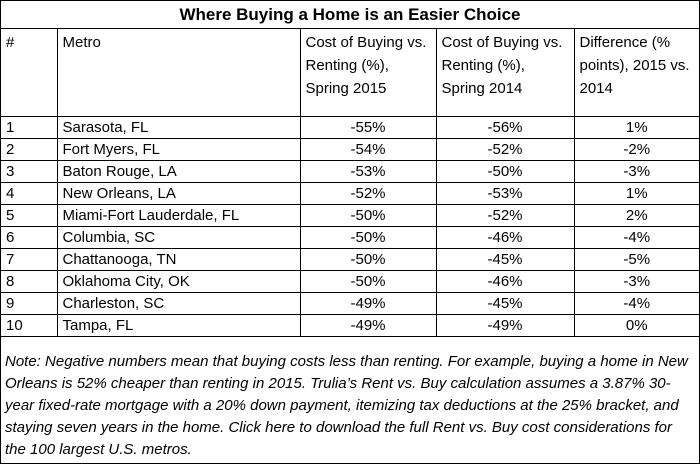 Image resolution: width=700 pixels, height=464 pixels. I want to click on table-row: 5 Miami-Fort Lauderdale, FL -50% -52% 2%, so click(350, 215).